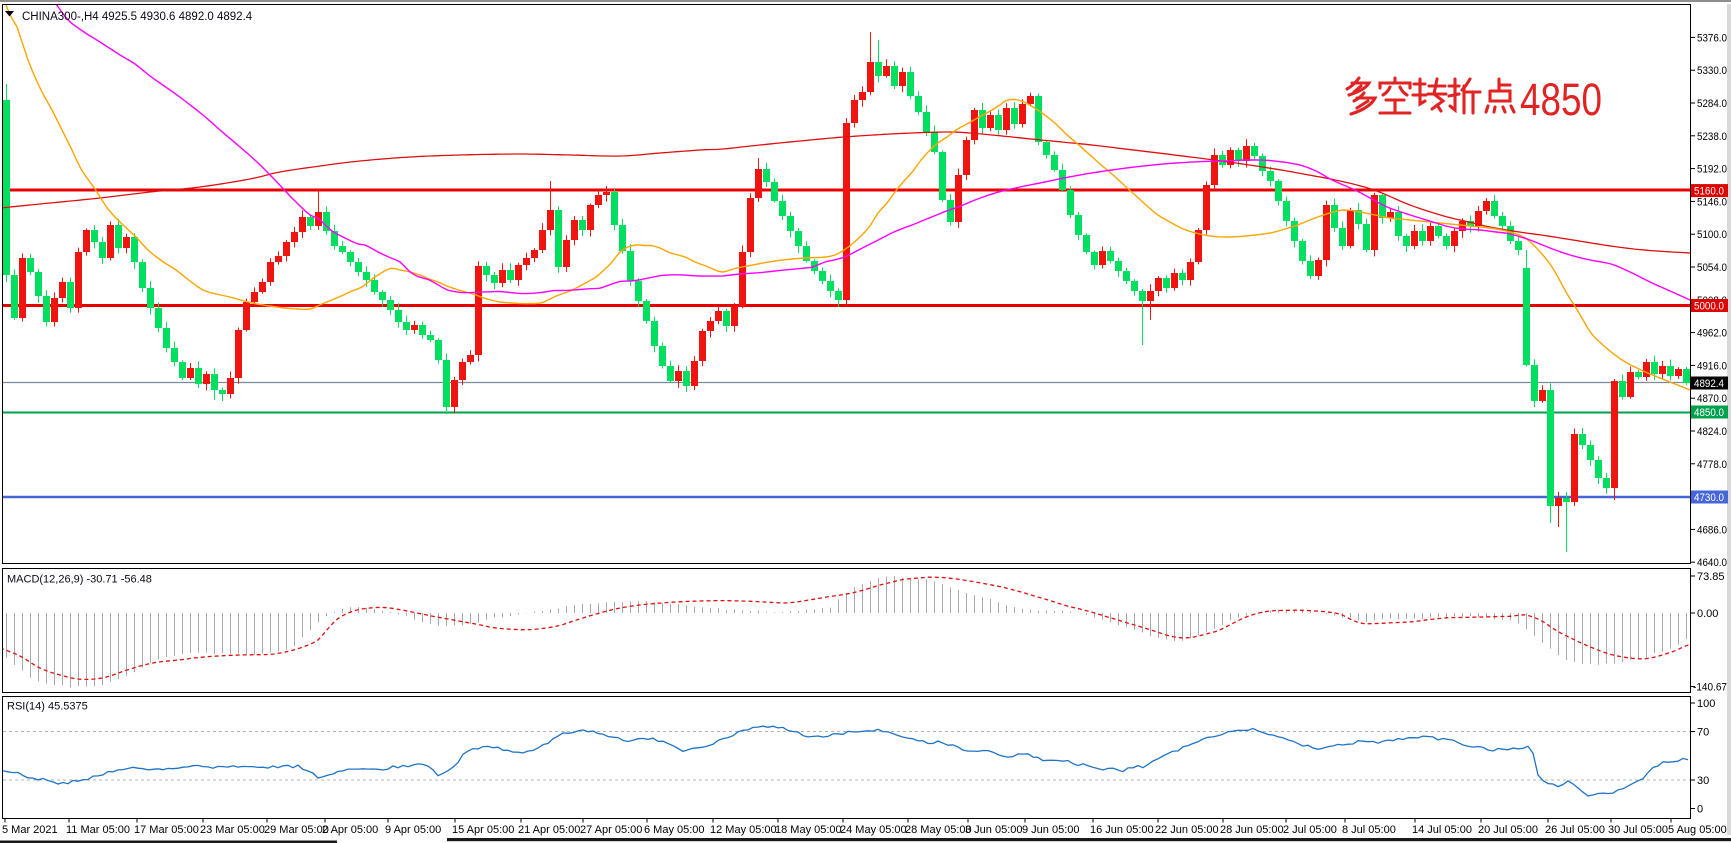 The height and width of the screenshot is (843, 1731). I want to click on svg-text: 9 Apr 05:00, so click(413, 830).